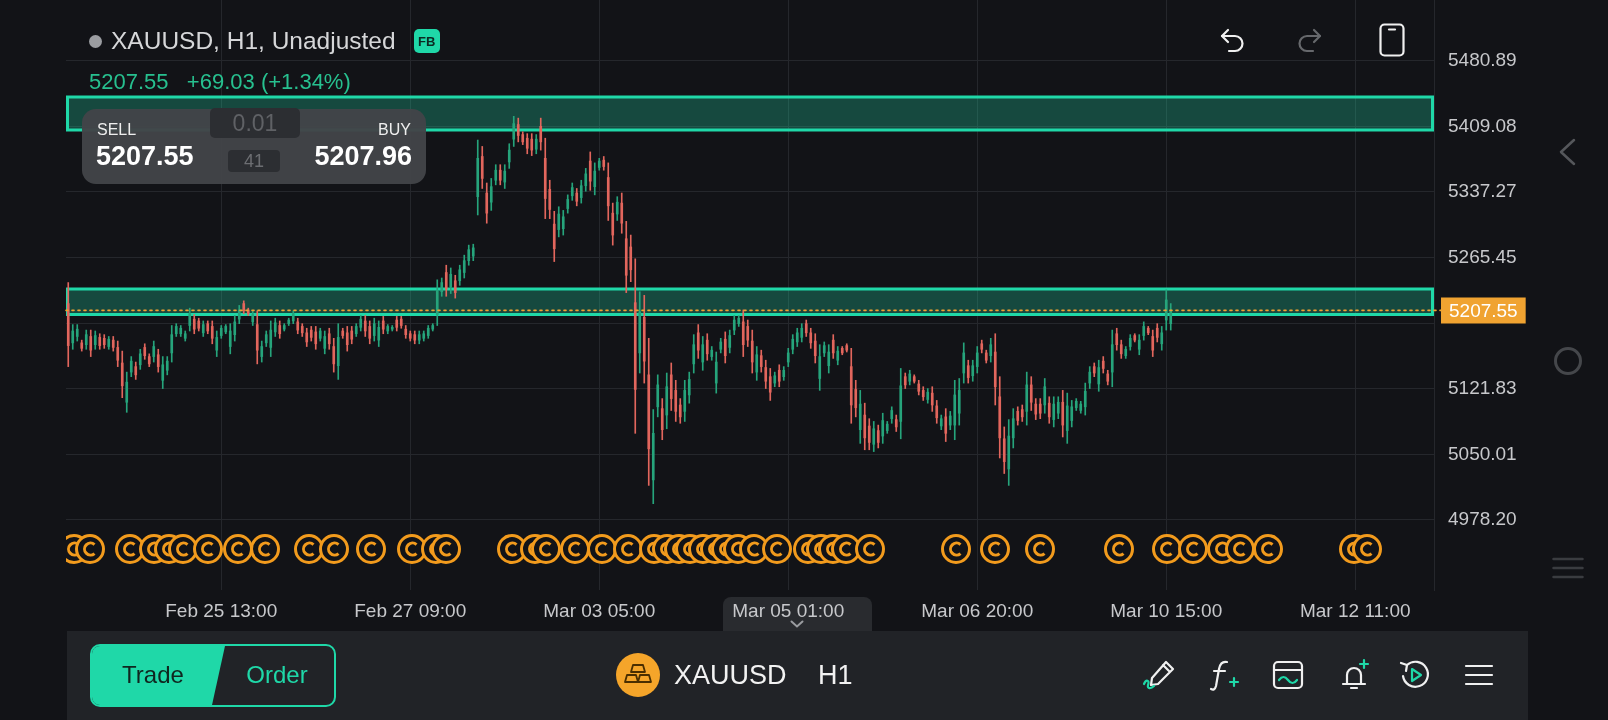 The height and width of the screenshot is (720, 1608). I want to click on annotation: BUY, so click(394, 129).